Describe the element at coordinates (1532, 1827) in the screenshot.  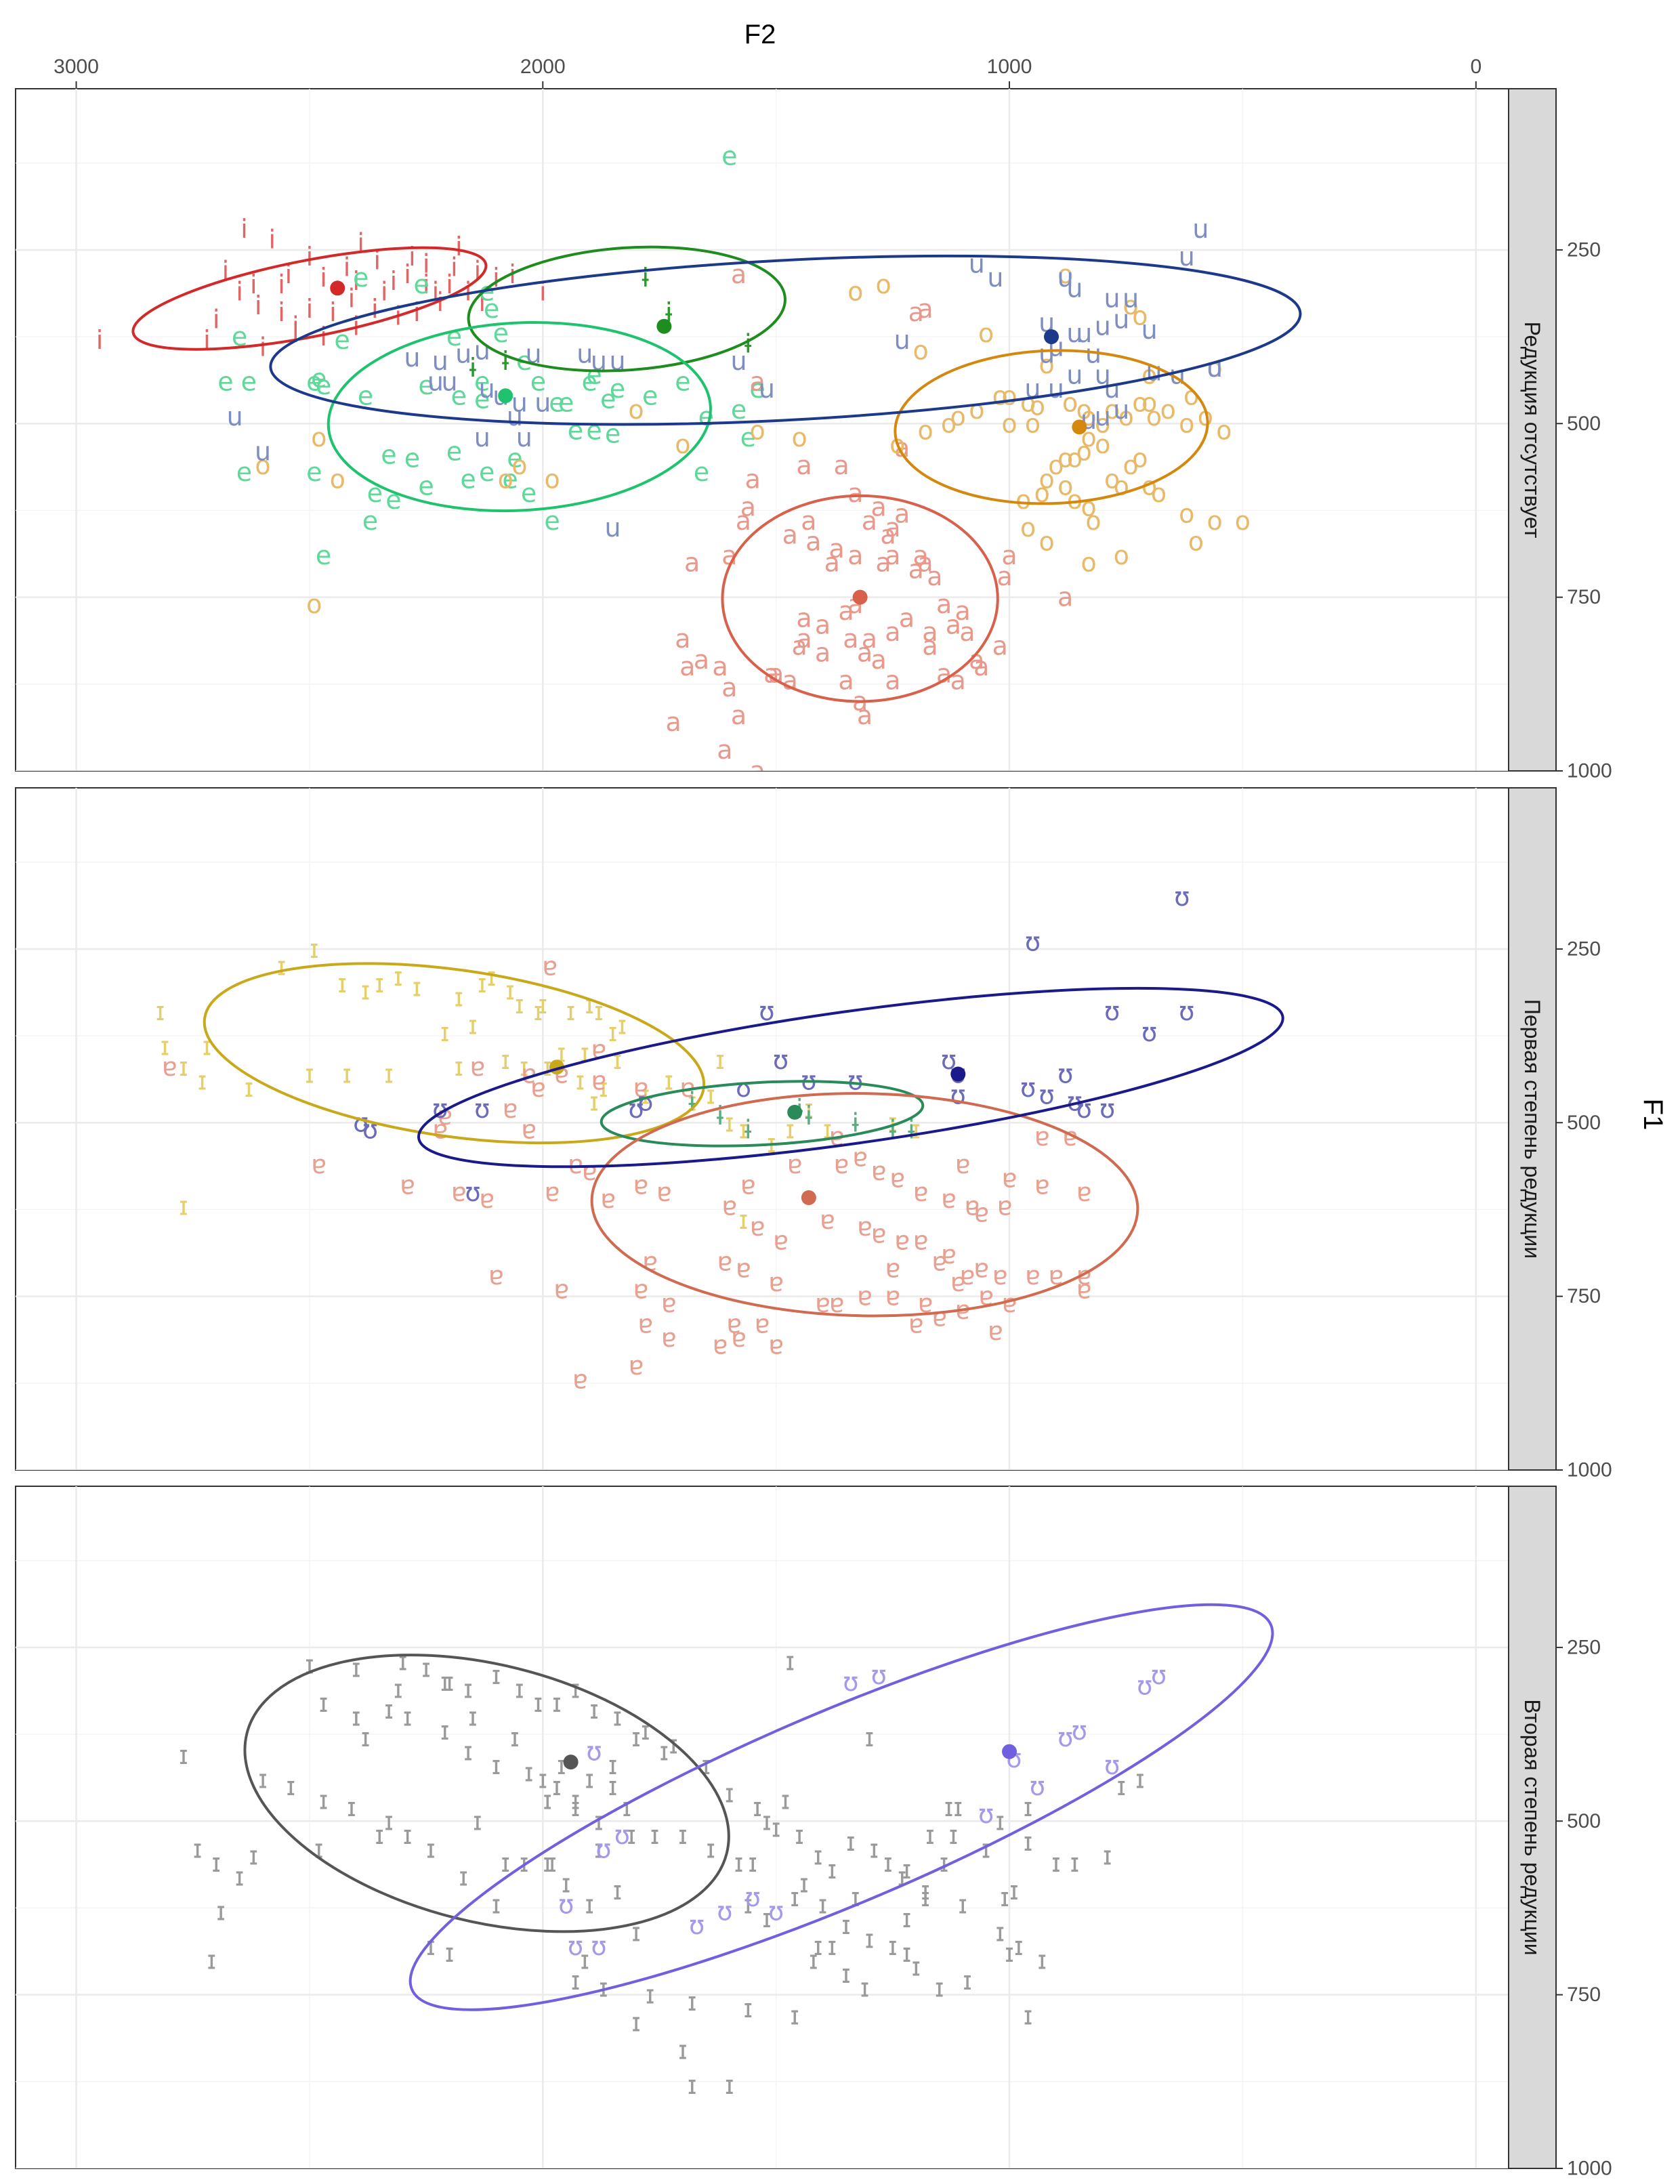
I see `facet-strip-label: Вторая степень редукции` at that location.